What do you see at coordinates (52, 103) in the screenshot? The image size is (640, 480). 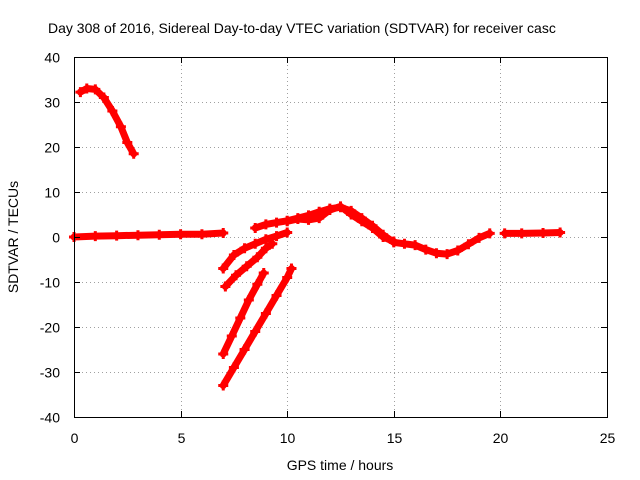 I see `y-tick-label: 30` at bounding box center [52, 103].